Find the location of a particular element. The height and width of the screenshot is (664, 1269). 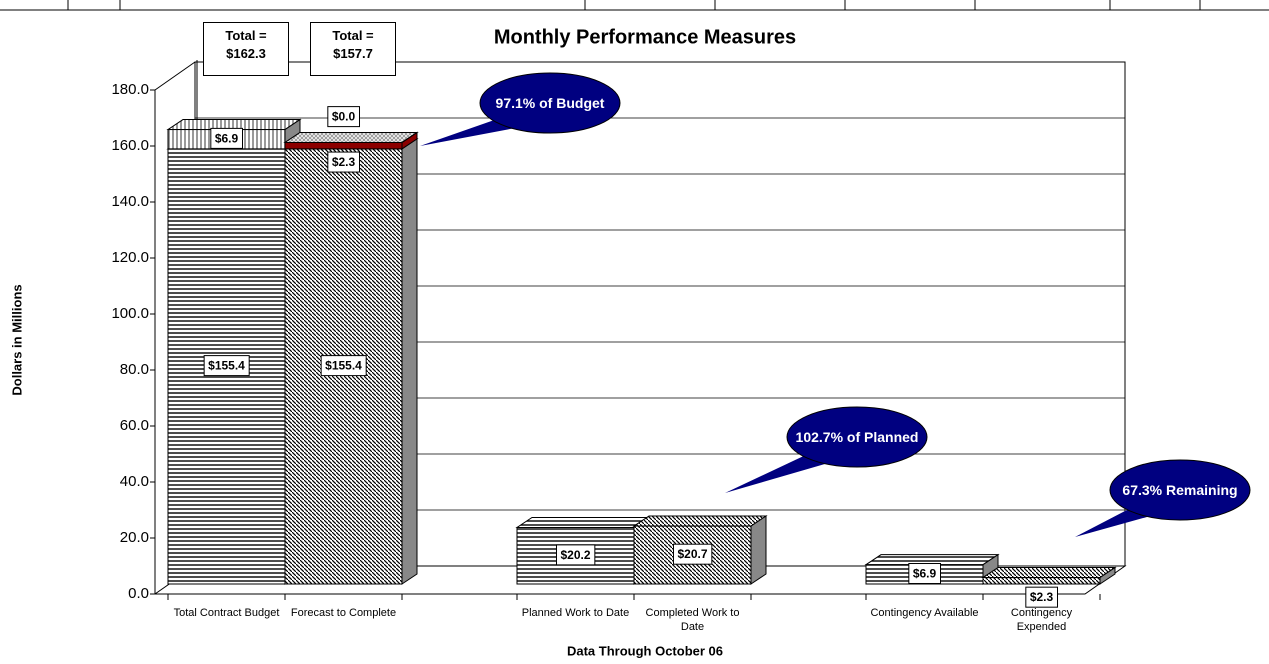

y-tick-label: 60.0 is located at coordinates (134, 425).